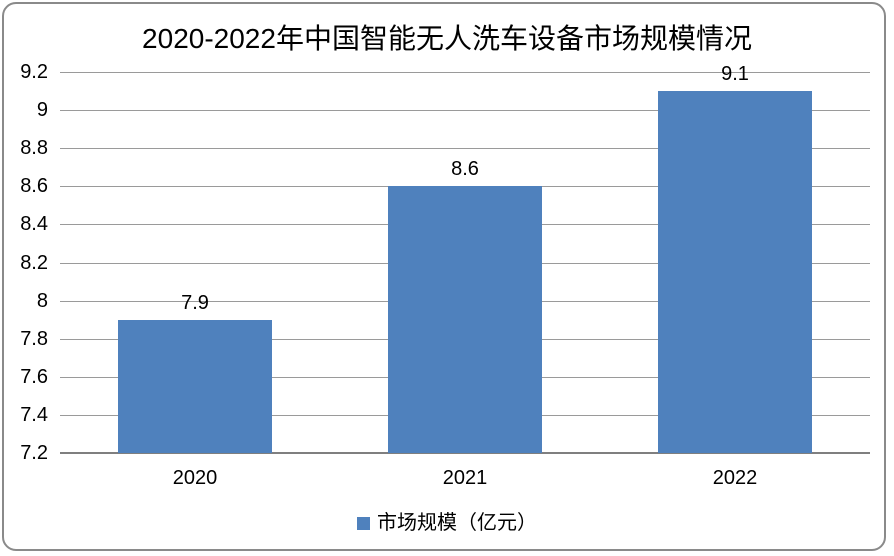  I want to click on x-axis-line, so click(465, 453).